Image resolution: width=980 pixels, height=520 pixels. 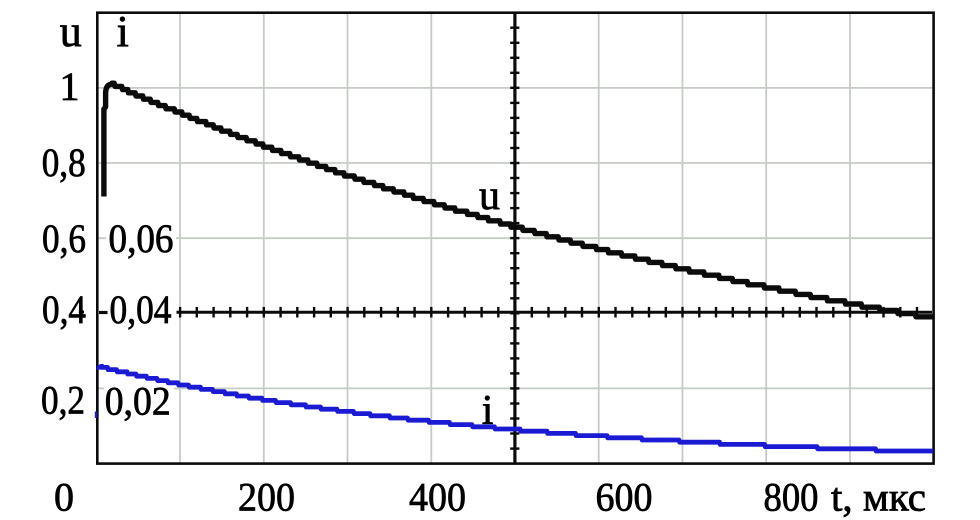 I want to click on svg-text: 0,02, so click(x=138, y=401).